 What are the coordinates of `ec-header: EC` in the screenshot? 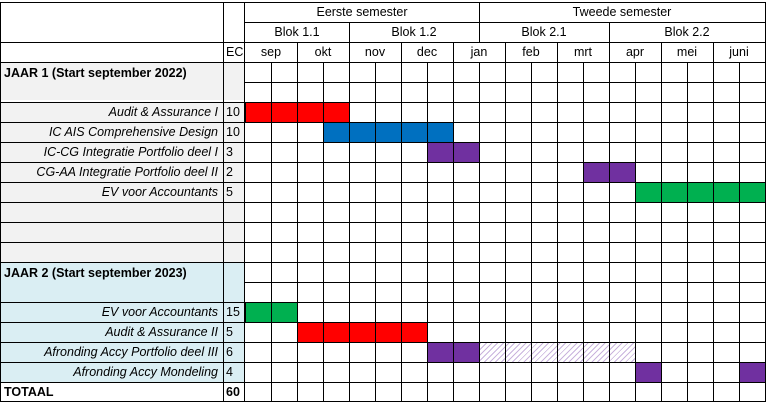 It's located at (235, 51).